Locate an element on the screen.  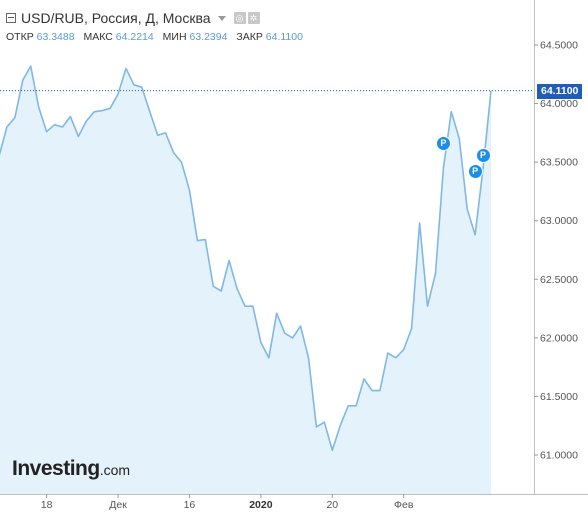
low-value: 63.2394 is located at coordinates (208, 37).